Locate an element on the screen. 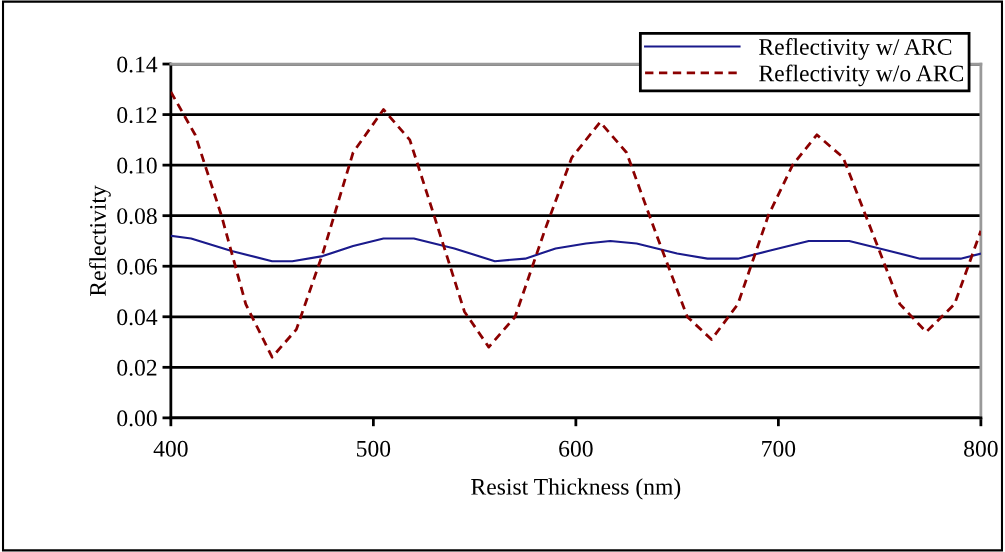 Image resolution: width=1005 pixels, height=552 pixels. y-tick-label: 0.04 is located at coordinates (137, 317).